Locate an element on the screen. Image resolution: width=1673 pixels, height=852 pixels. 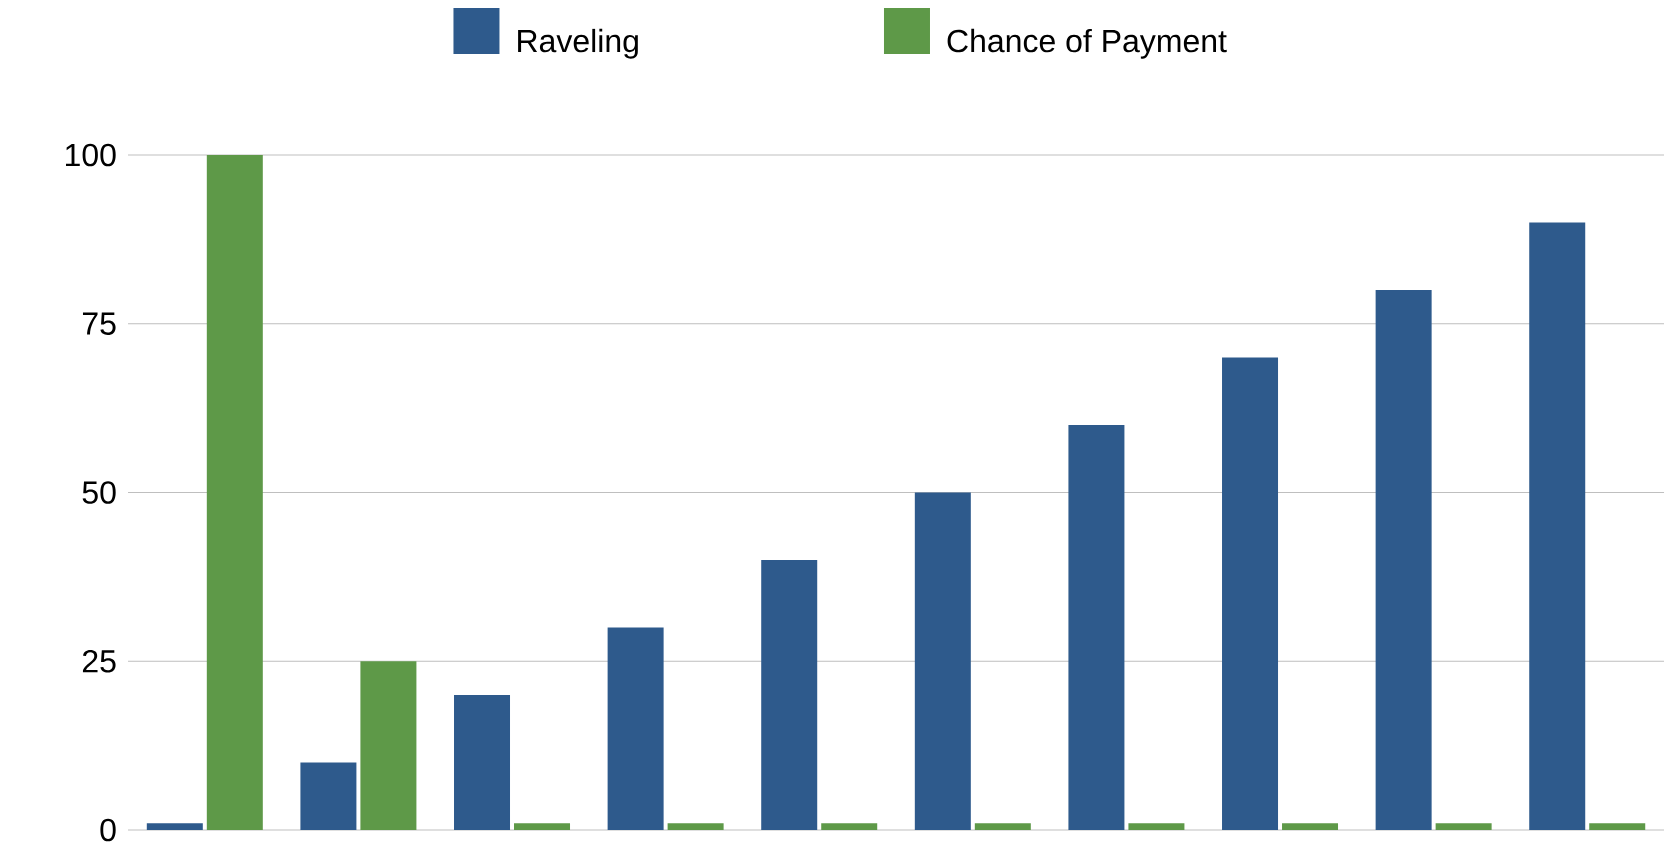
y-tick-label: 75 is located at coordinates (99, 323).